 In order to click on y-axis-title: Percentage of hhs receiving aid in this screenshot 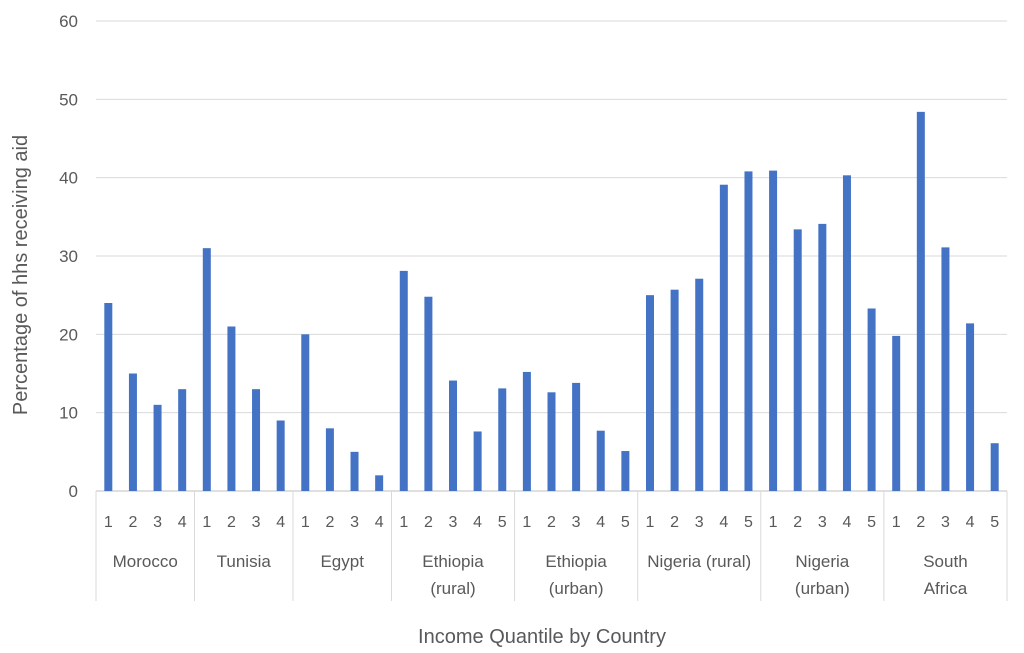, I will do `click(21, 275)`.